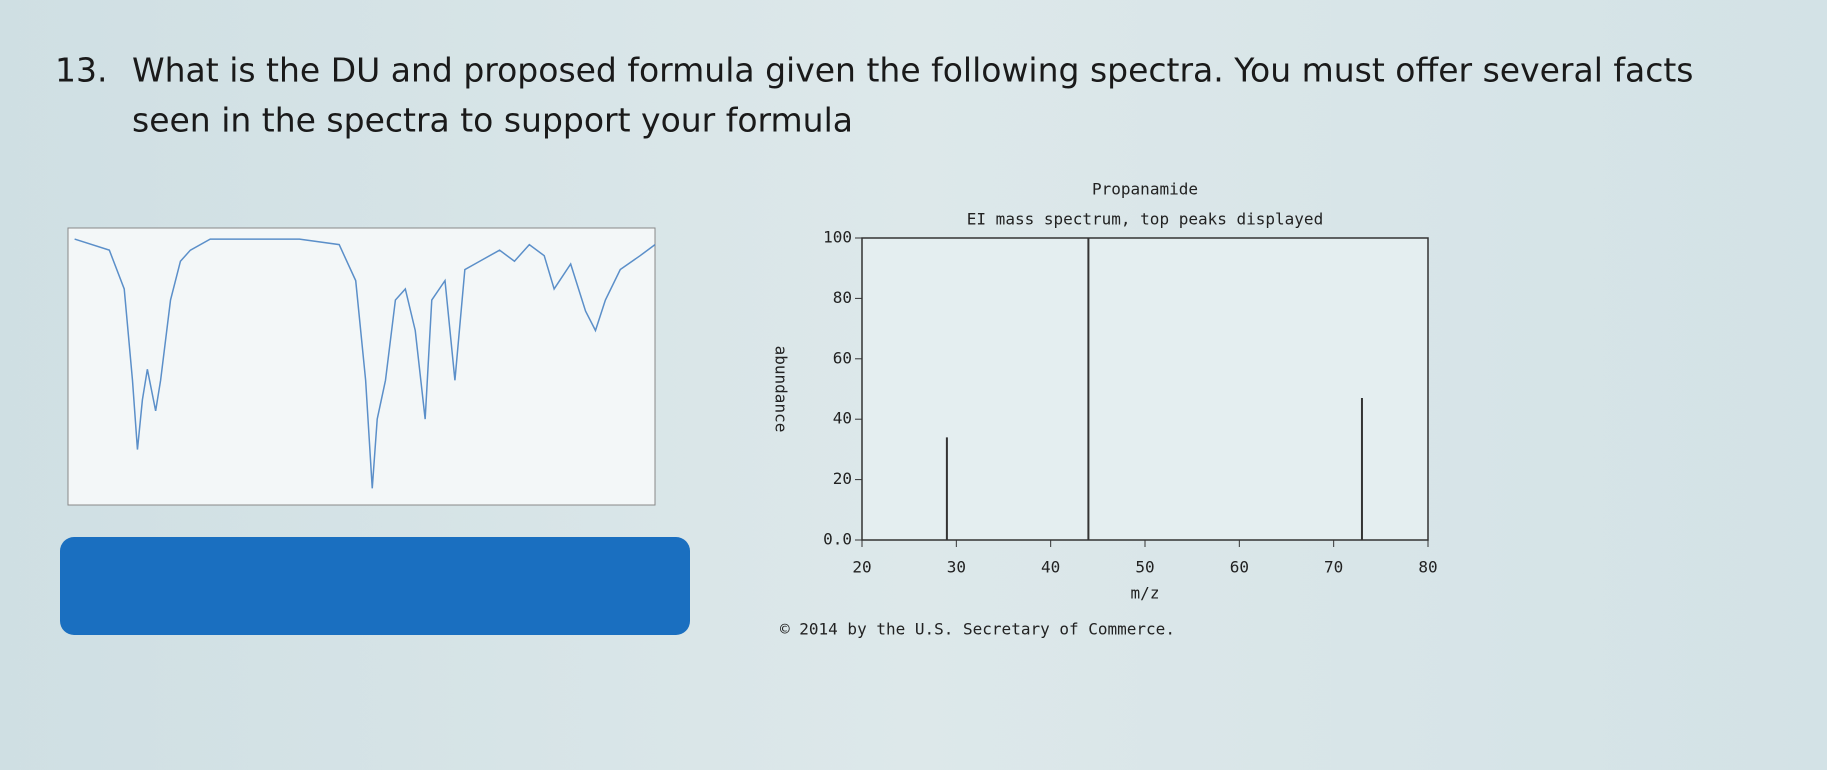 This screenshot has width=1827, height=770. What do you see at coordinates (1145, 219) in the screenshot?
I see `chart-subtitle: EI mass spectrum, top peaks displayed` at bounding box center [1145, 219].